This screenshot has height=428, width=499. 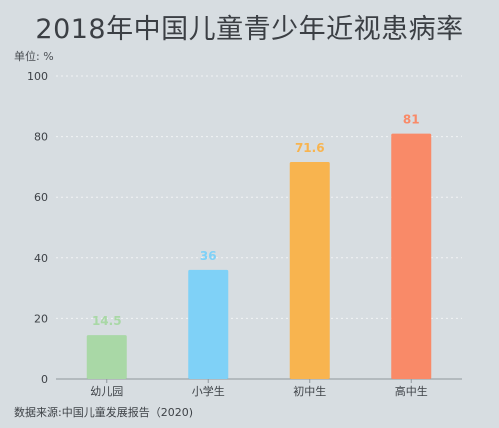 What do you see at coordinates (208, 256) in the screenshot?
I see `bar-value-label: 36` at bounding box center [208, 256].